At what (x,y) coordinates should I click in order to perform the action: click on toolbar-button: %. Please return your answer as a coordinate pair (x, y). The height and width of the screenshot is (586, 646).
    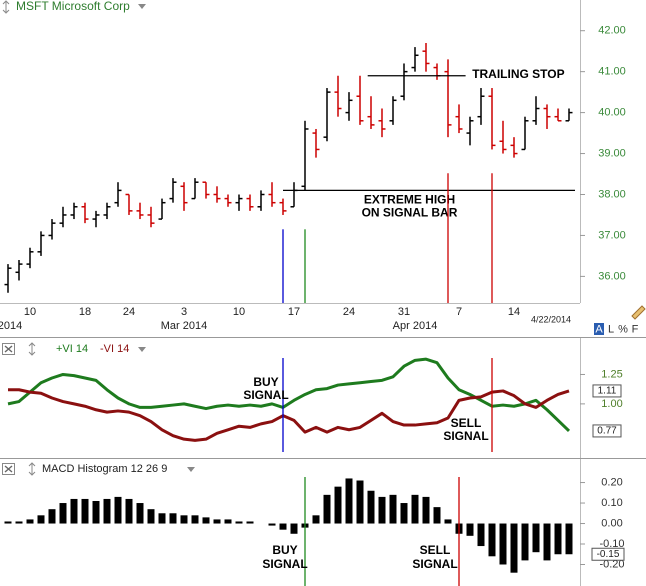
    Looking at the image, I should click on (623, 329).